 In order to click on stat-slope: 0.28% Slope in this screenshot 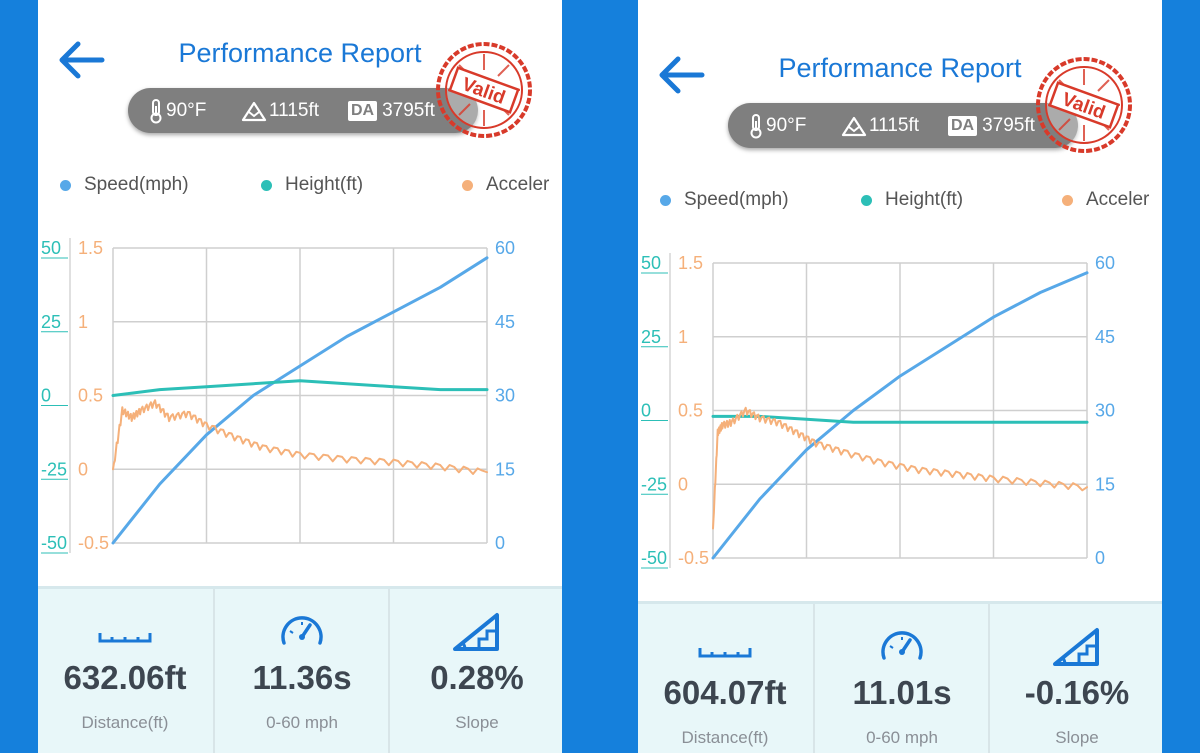, I will do `click(475, 671)`.